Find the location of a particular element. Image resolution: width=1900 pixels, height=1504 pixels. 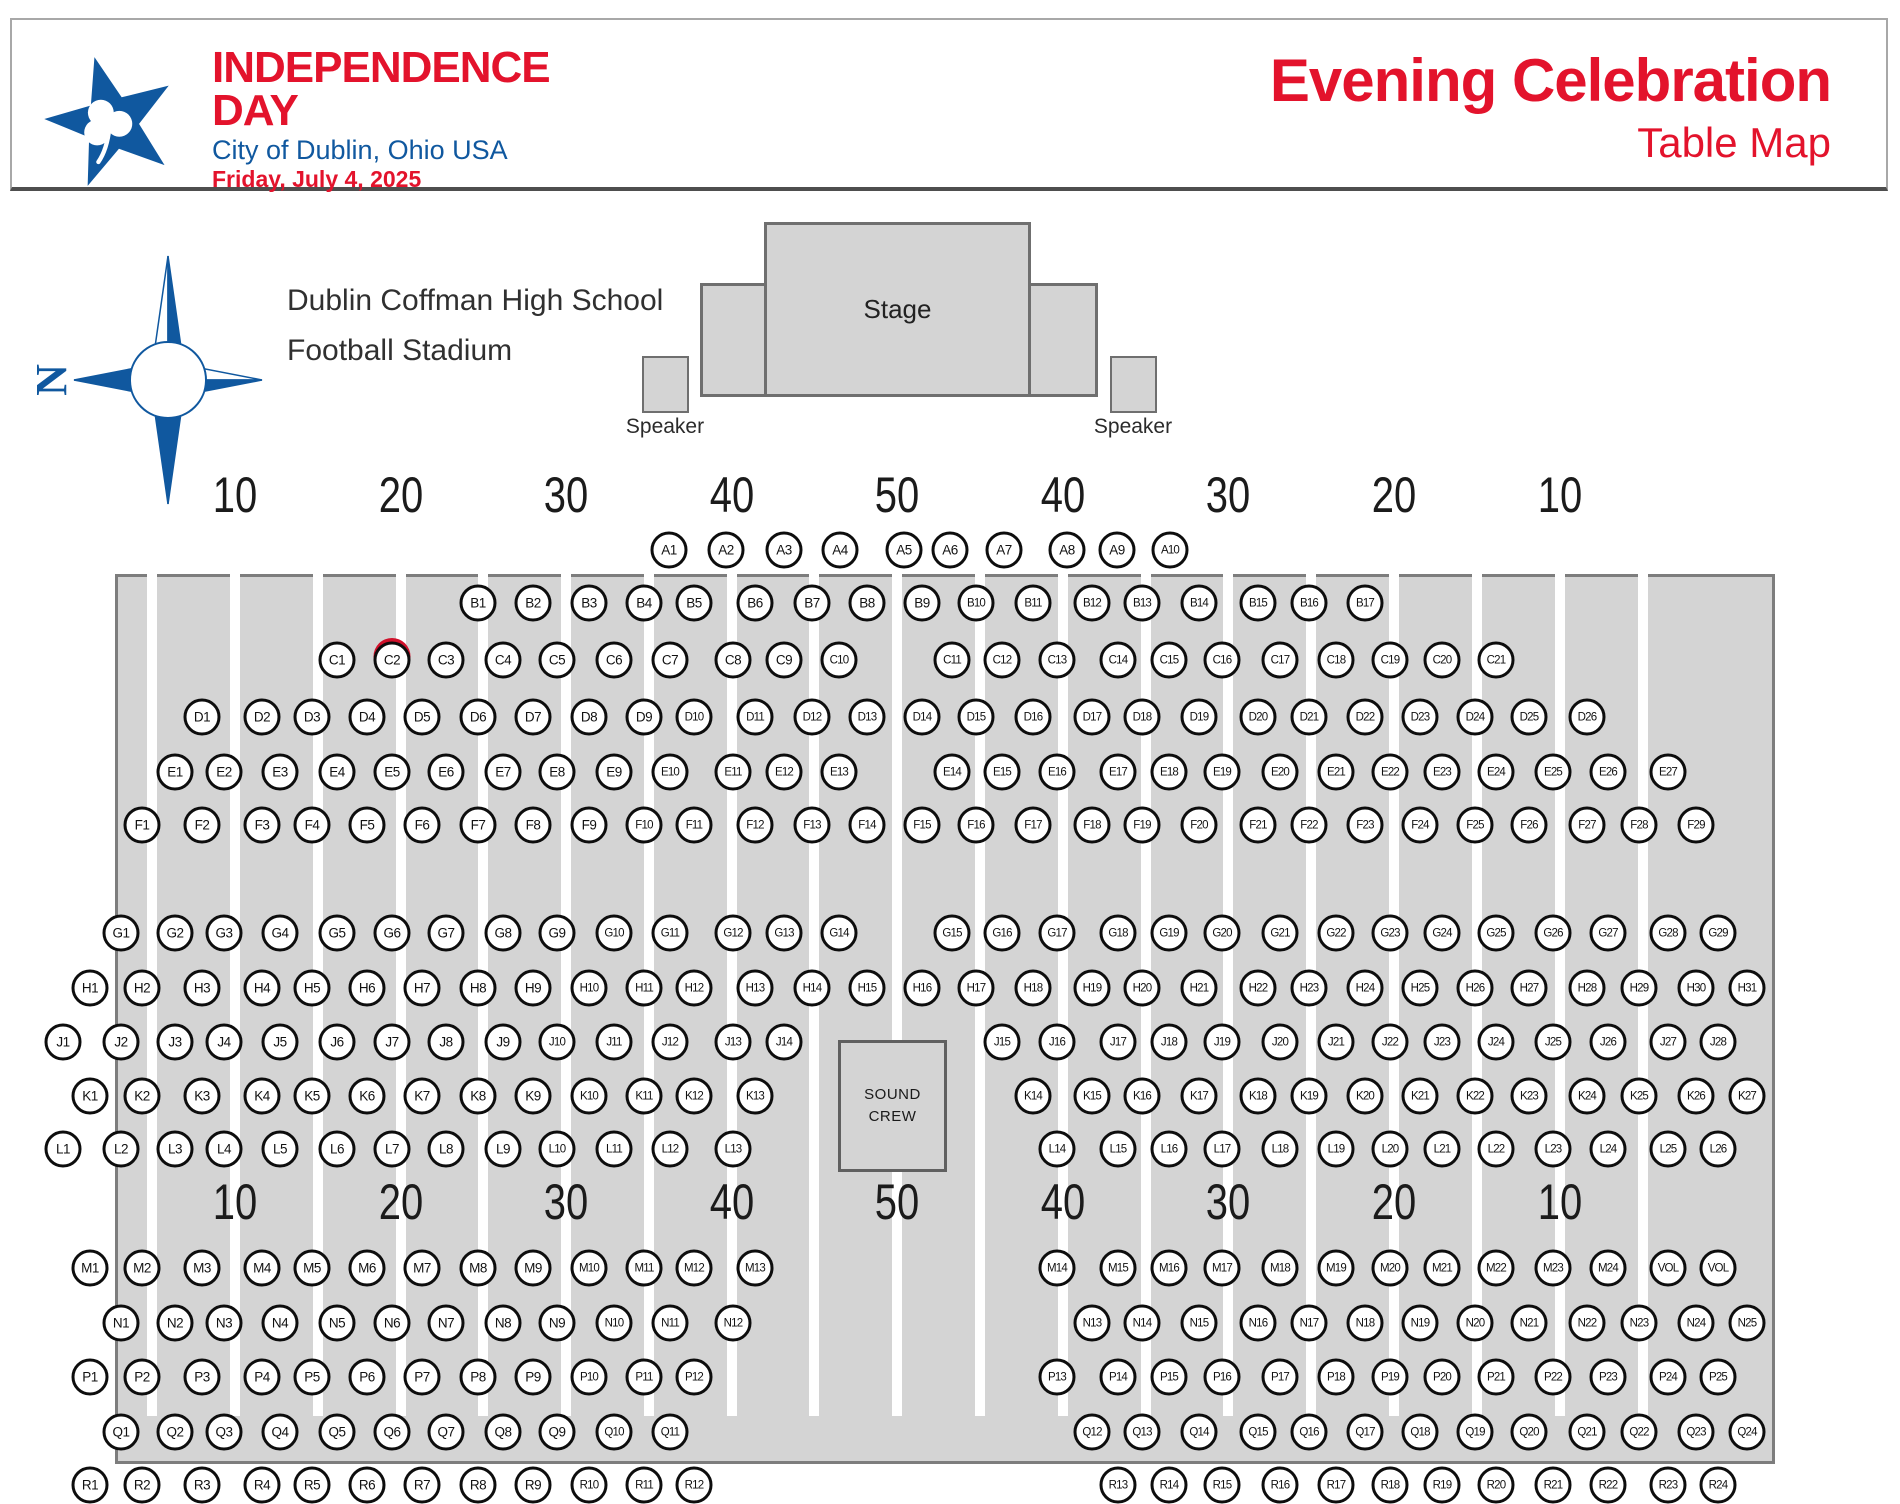

speaker-left is located at coordinates (665, 384).